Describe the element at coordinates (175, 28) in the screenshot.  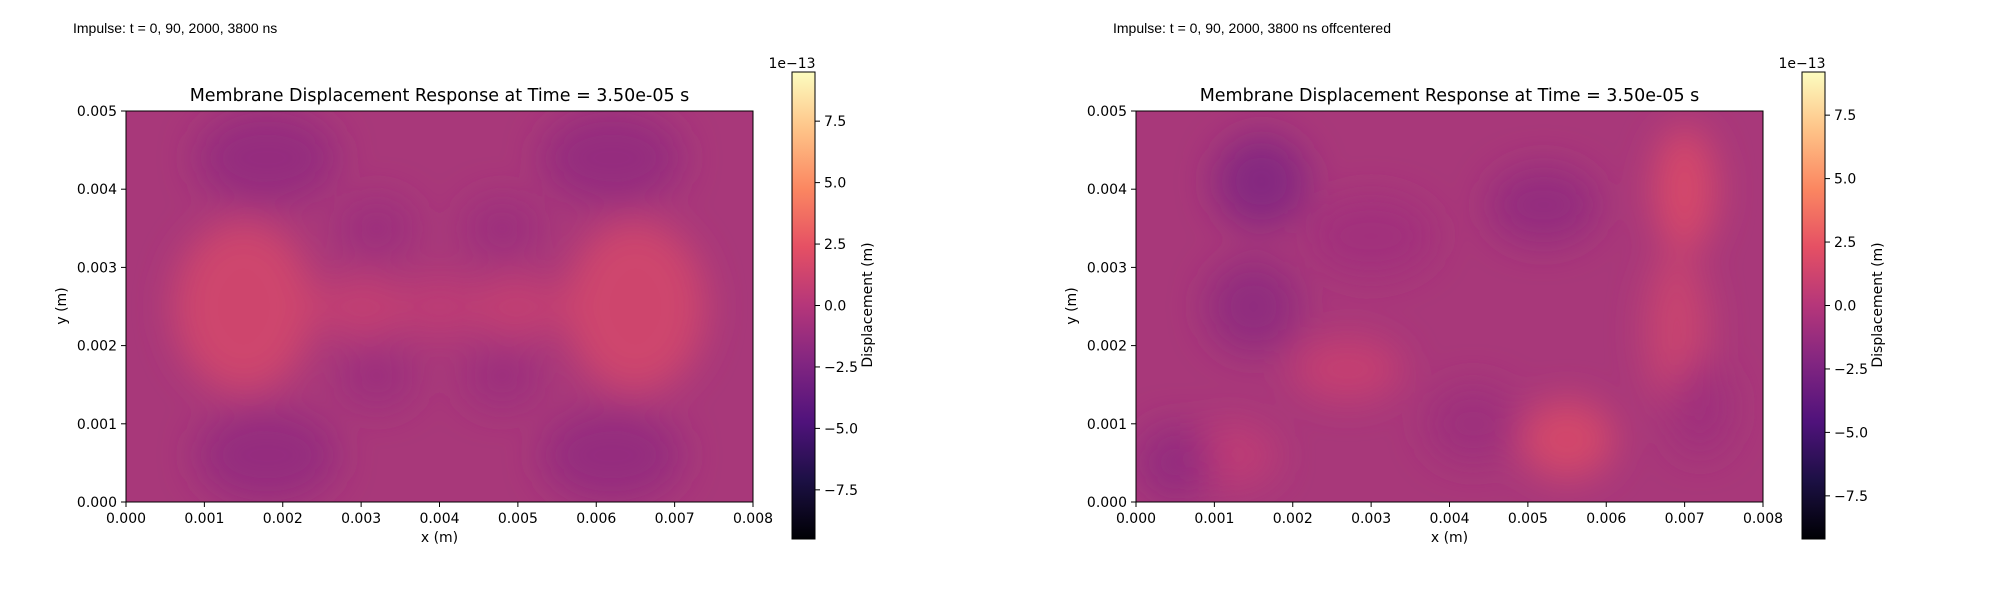
I see `panel-caption: Impulse: t = 0, 90, 2000, 3800 ns` at that location.